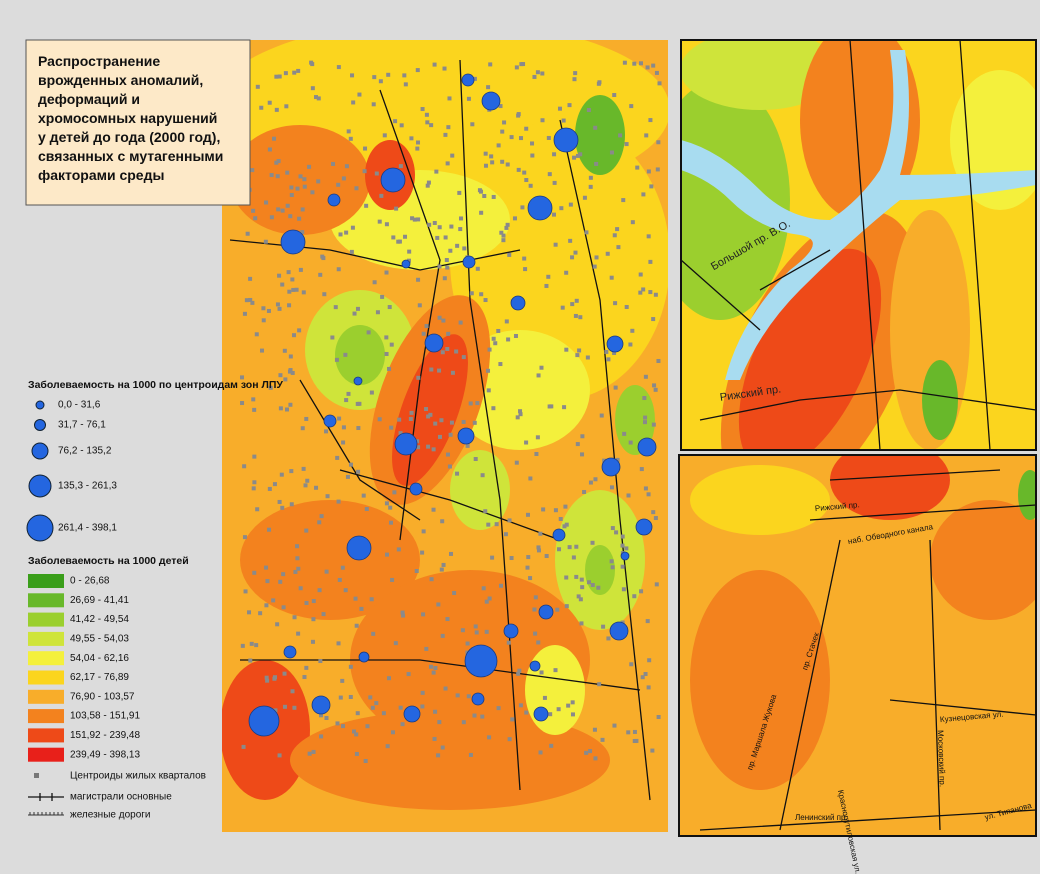 The height and width of the screenshot is (874, 1040). I want to click on legend-label: 135,3 - 261,3, so click(87, 486).